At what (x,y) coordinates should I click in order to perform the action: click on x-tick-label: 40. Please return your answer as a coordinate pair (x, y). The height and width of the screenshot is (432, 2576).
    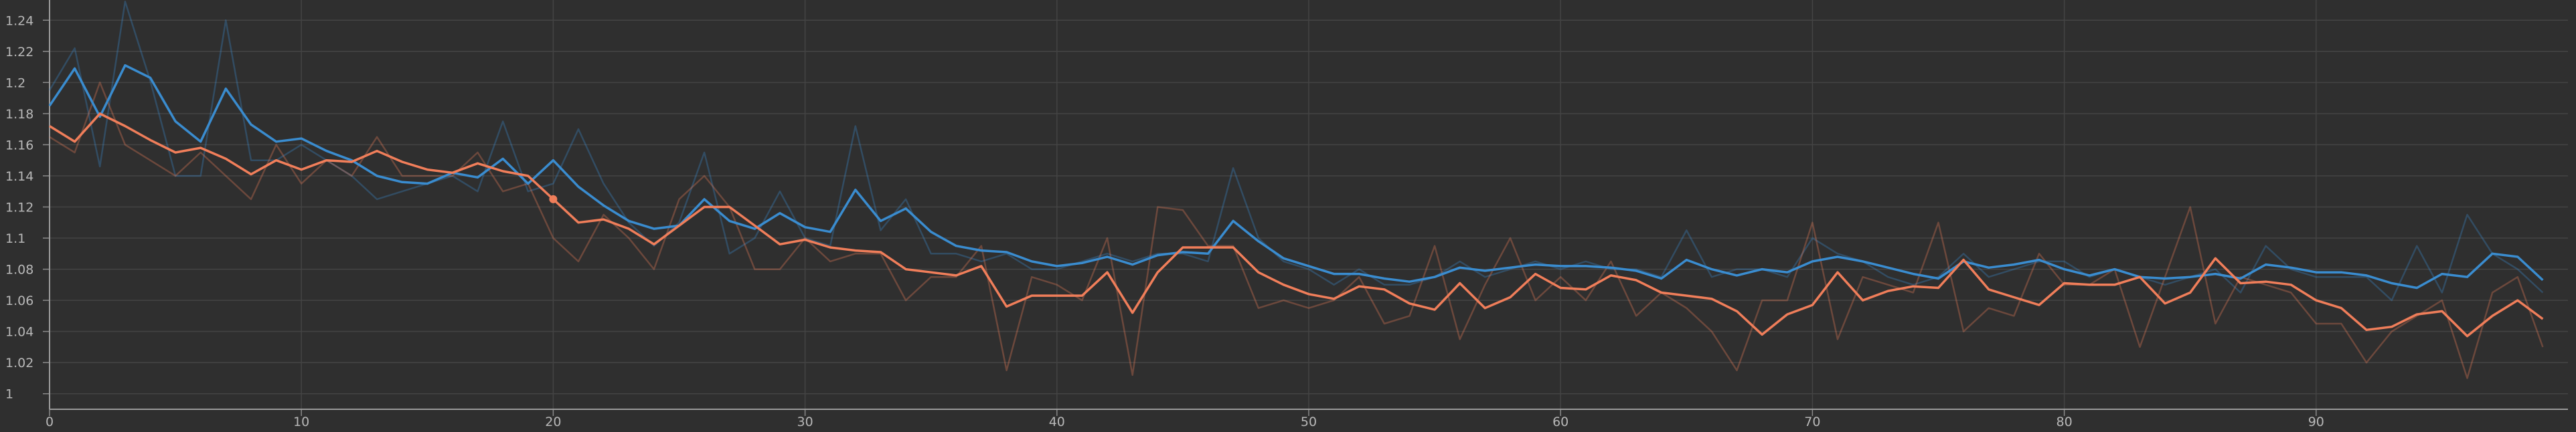
    Looking at the image, I should click on (1057, 422).